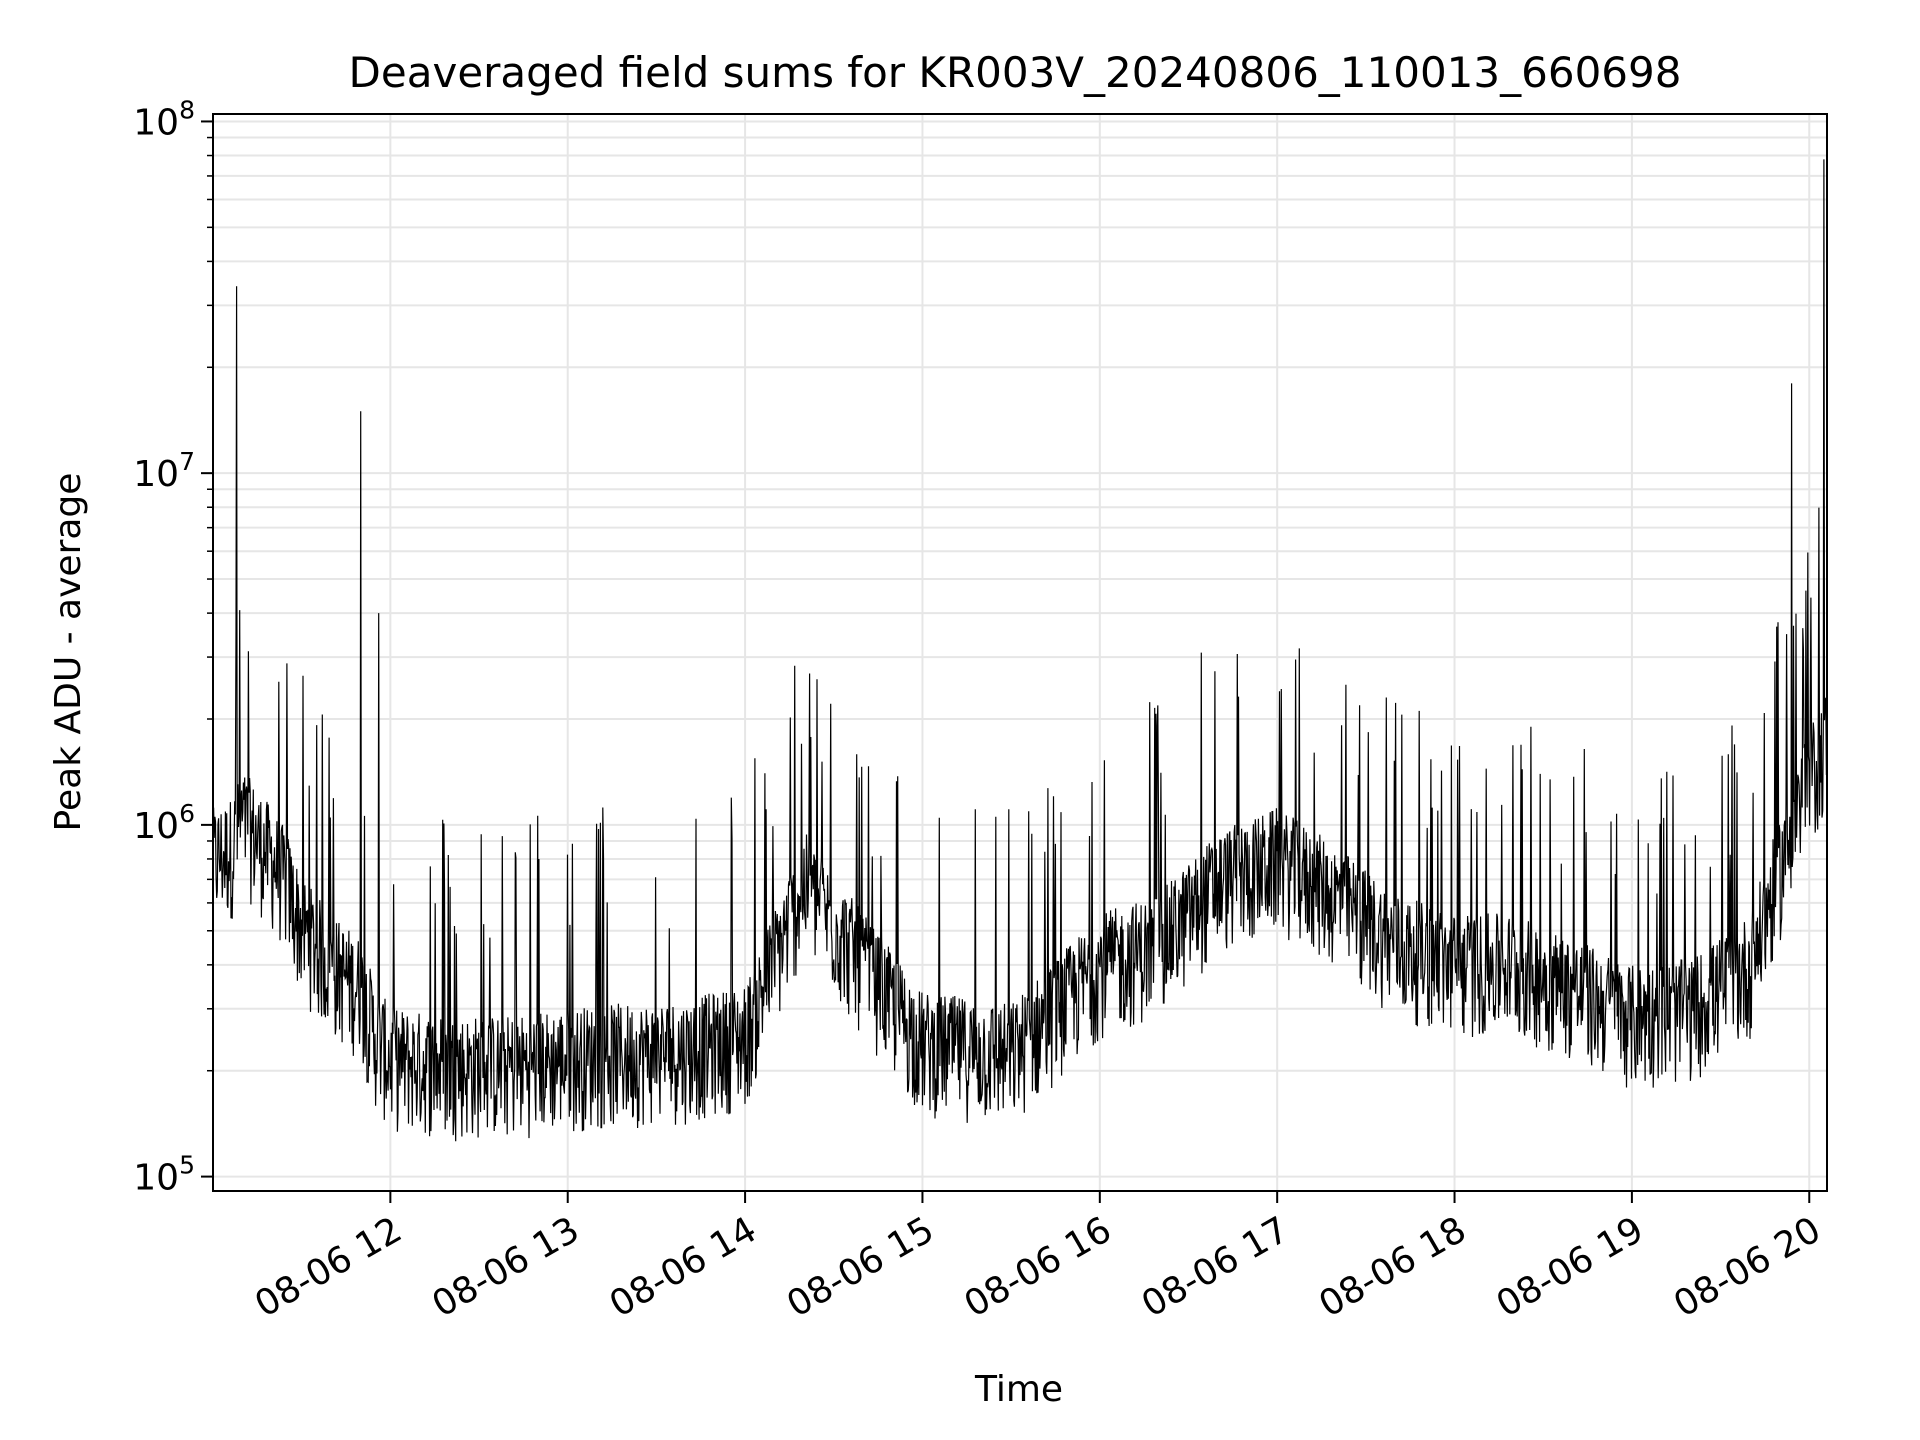 This screenshot has width=1920, height=1440. What do you see at coordinates (164, 823) in the screenshot?
I see `y-tick-label: 10⁶` at bounding box center [164, 823].